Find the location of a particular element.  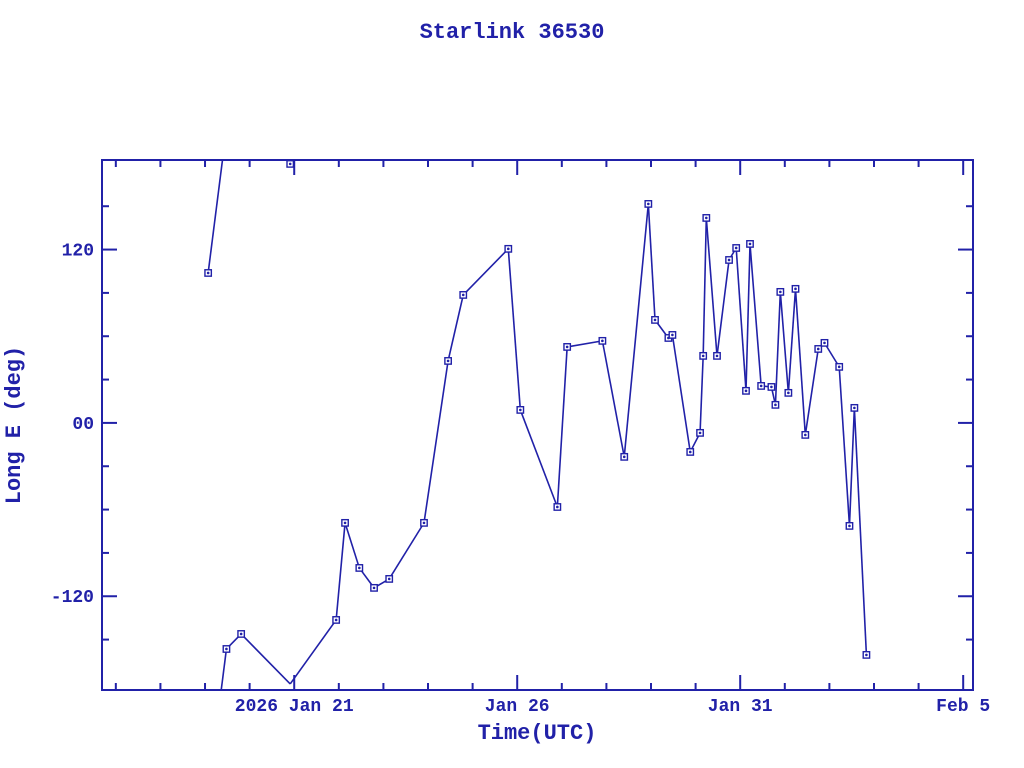

x-tick-label: 2026 Jan 21 is located at coordinates (294, 707).